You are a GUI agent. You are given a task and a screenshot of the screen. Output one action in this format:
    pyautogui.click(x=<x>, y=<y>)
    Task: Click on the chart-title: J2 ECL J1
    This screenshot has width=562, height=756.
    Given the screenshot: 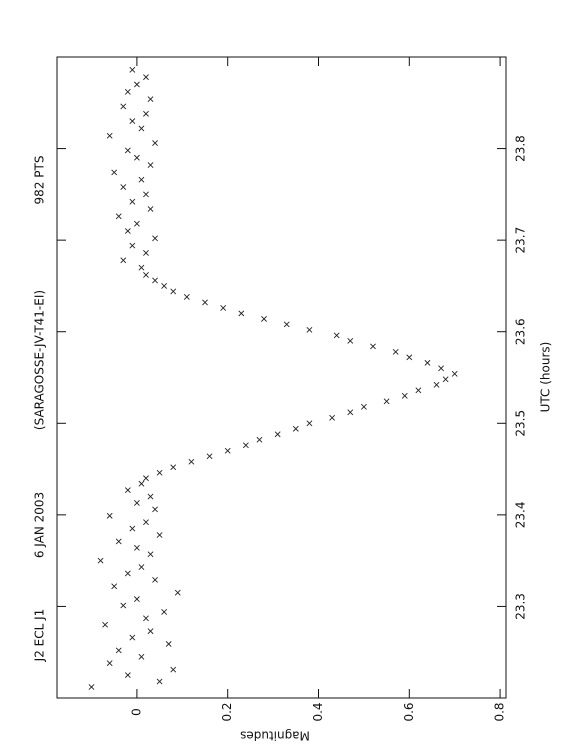 What is the action you would take?
    pyautogui.click(x=40, y=636)
    